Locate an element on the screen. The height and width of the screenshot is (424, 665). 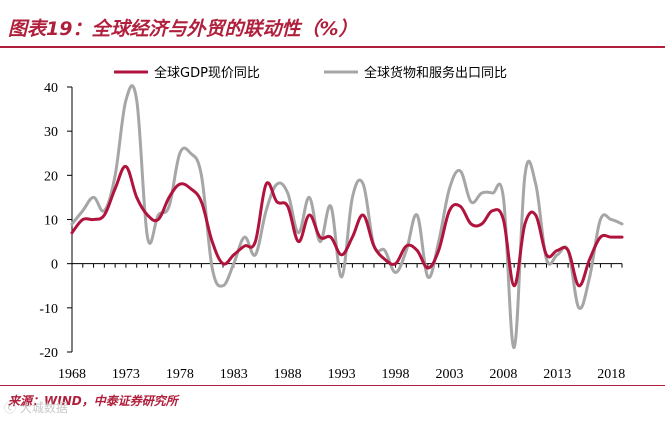
y-tick-label: 40 is located at coordinates (51, 88).